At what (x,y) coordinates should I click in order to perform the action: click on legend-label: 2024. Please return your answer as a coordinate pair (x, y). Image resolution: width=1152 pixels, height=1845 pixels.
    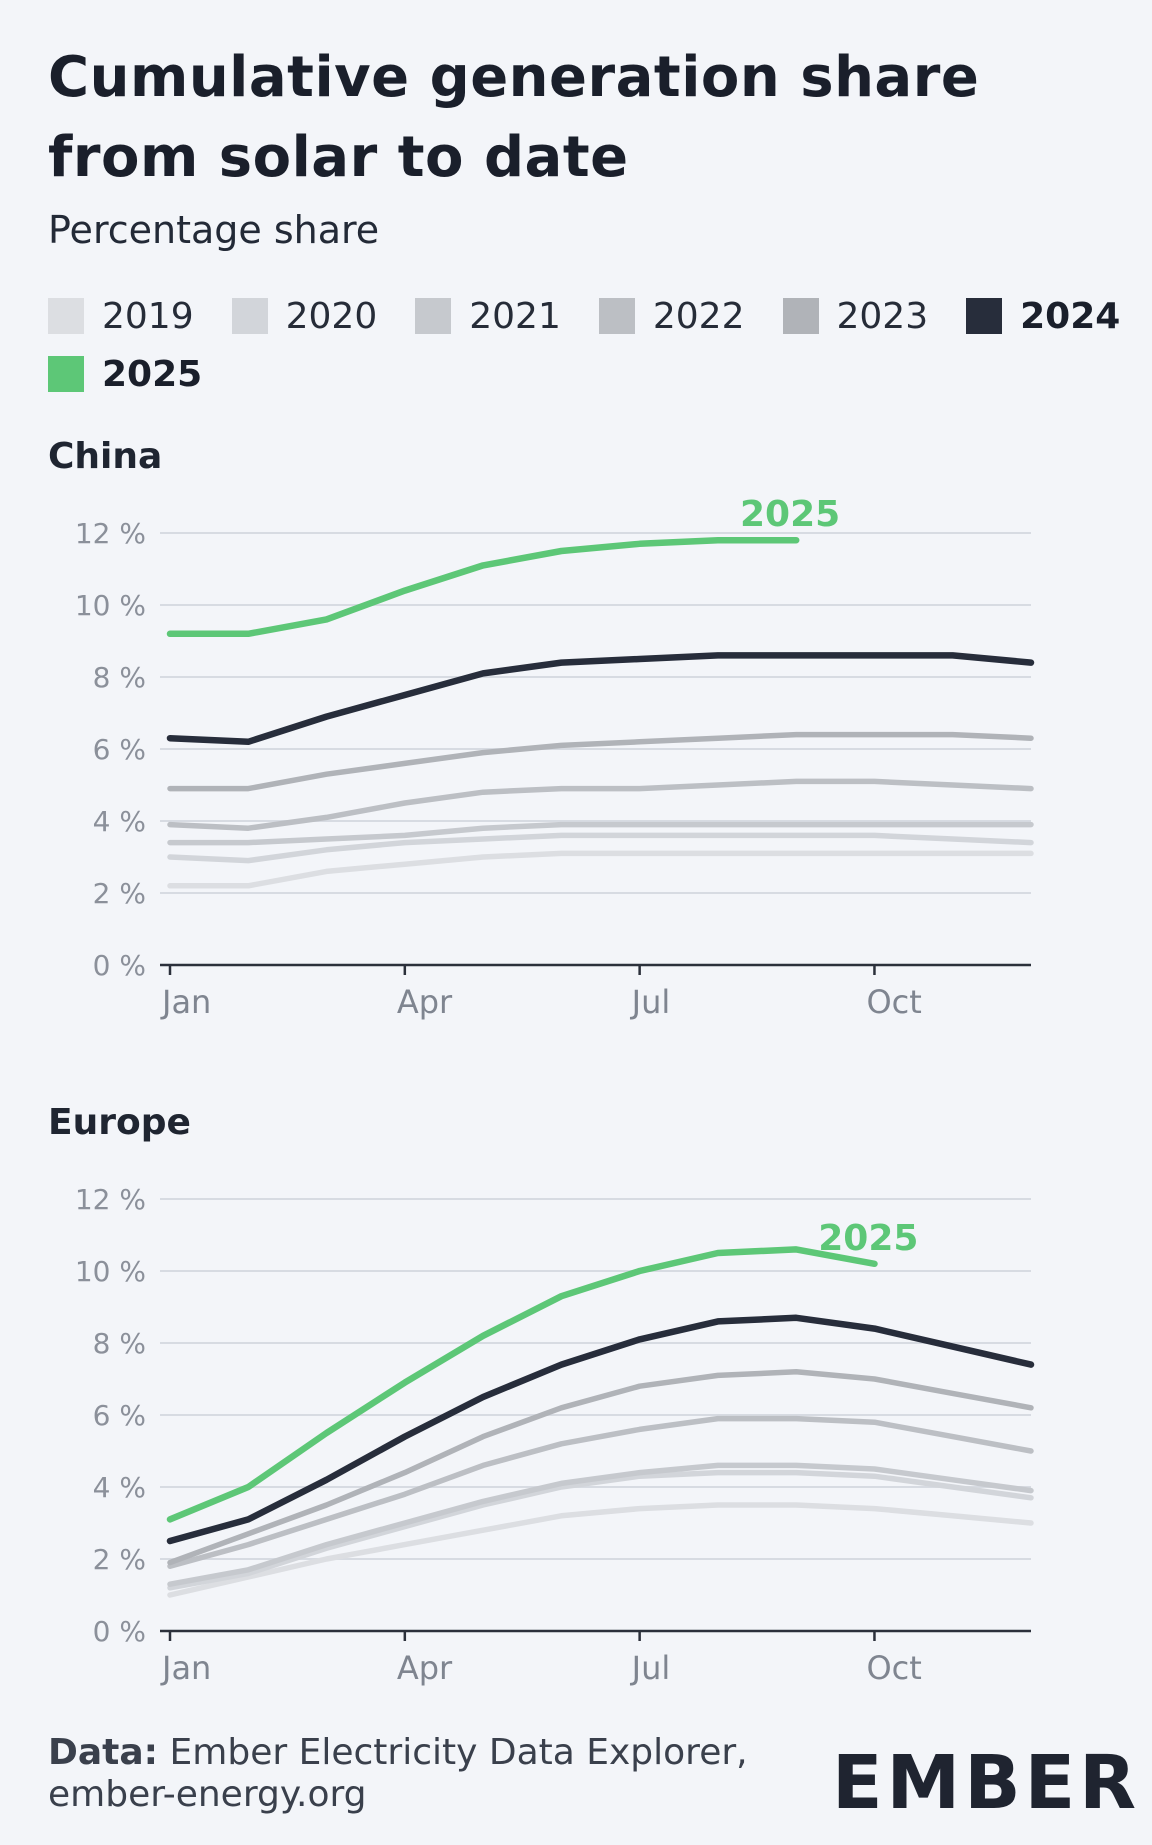
    Looking at the image, I should click on (1070, 316).